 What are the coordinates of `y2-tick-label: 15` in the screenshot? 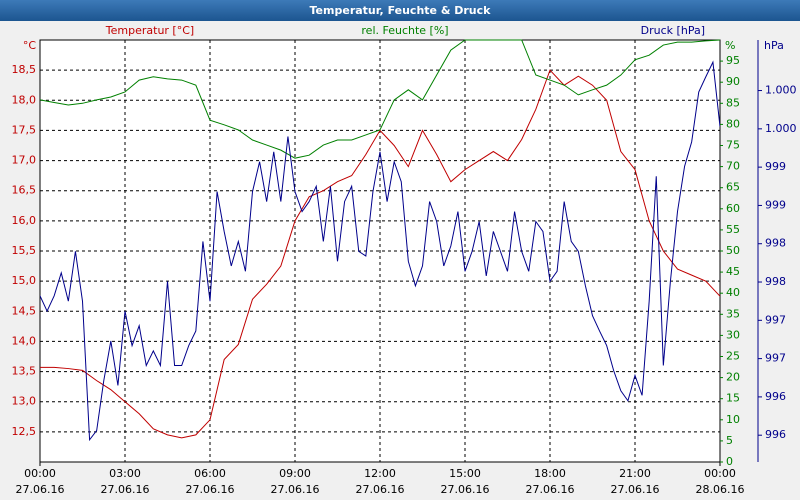 It's located at (733, 398).